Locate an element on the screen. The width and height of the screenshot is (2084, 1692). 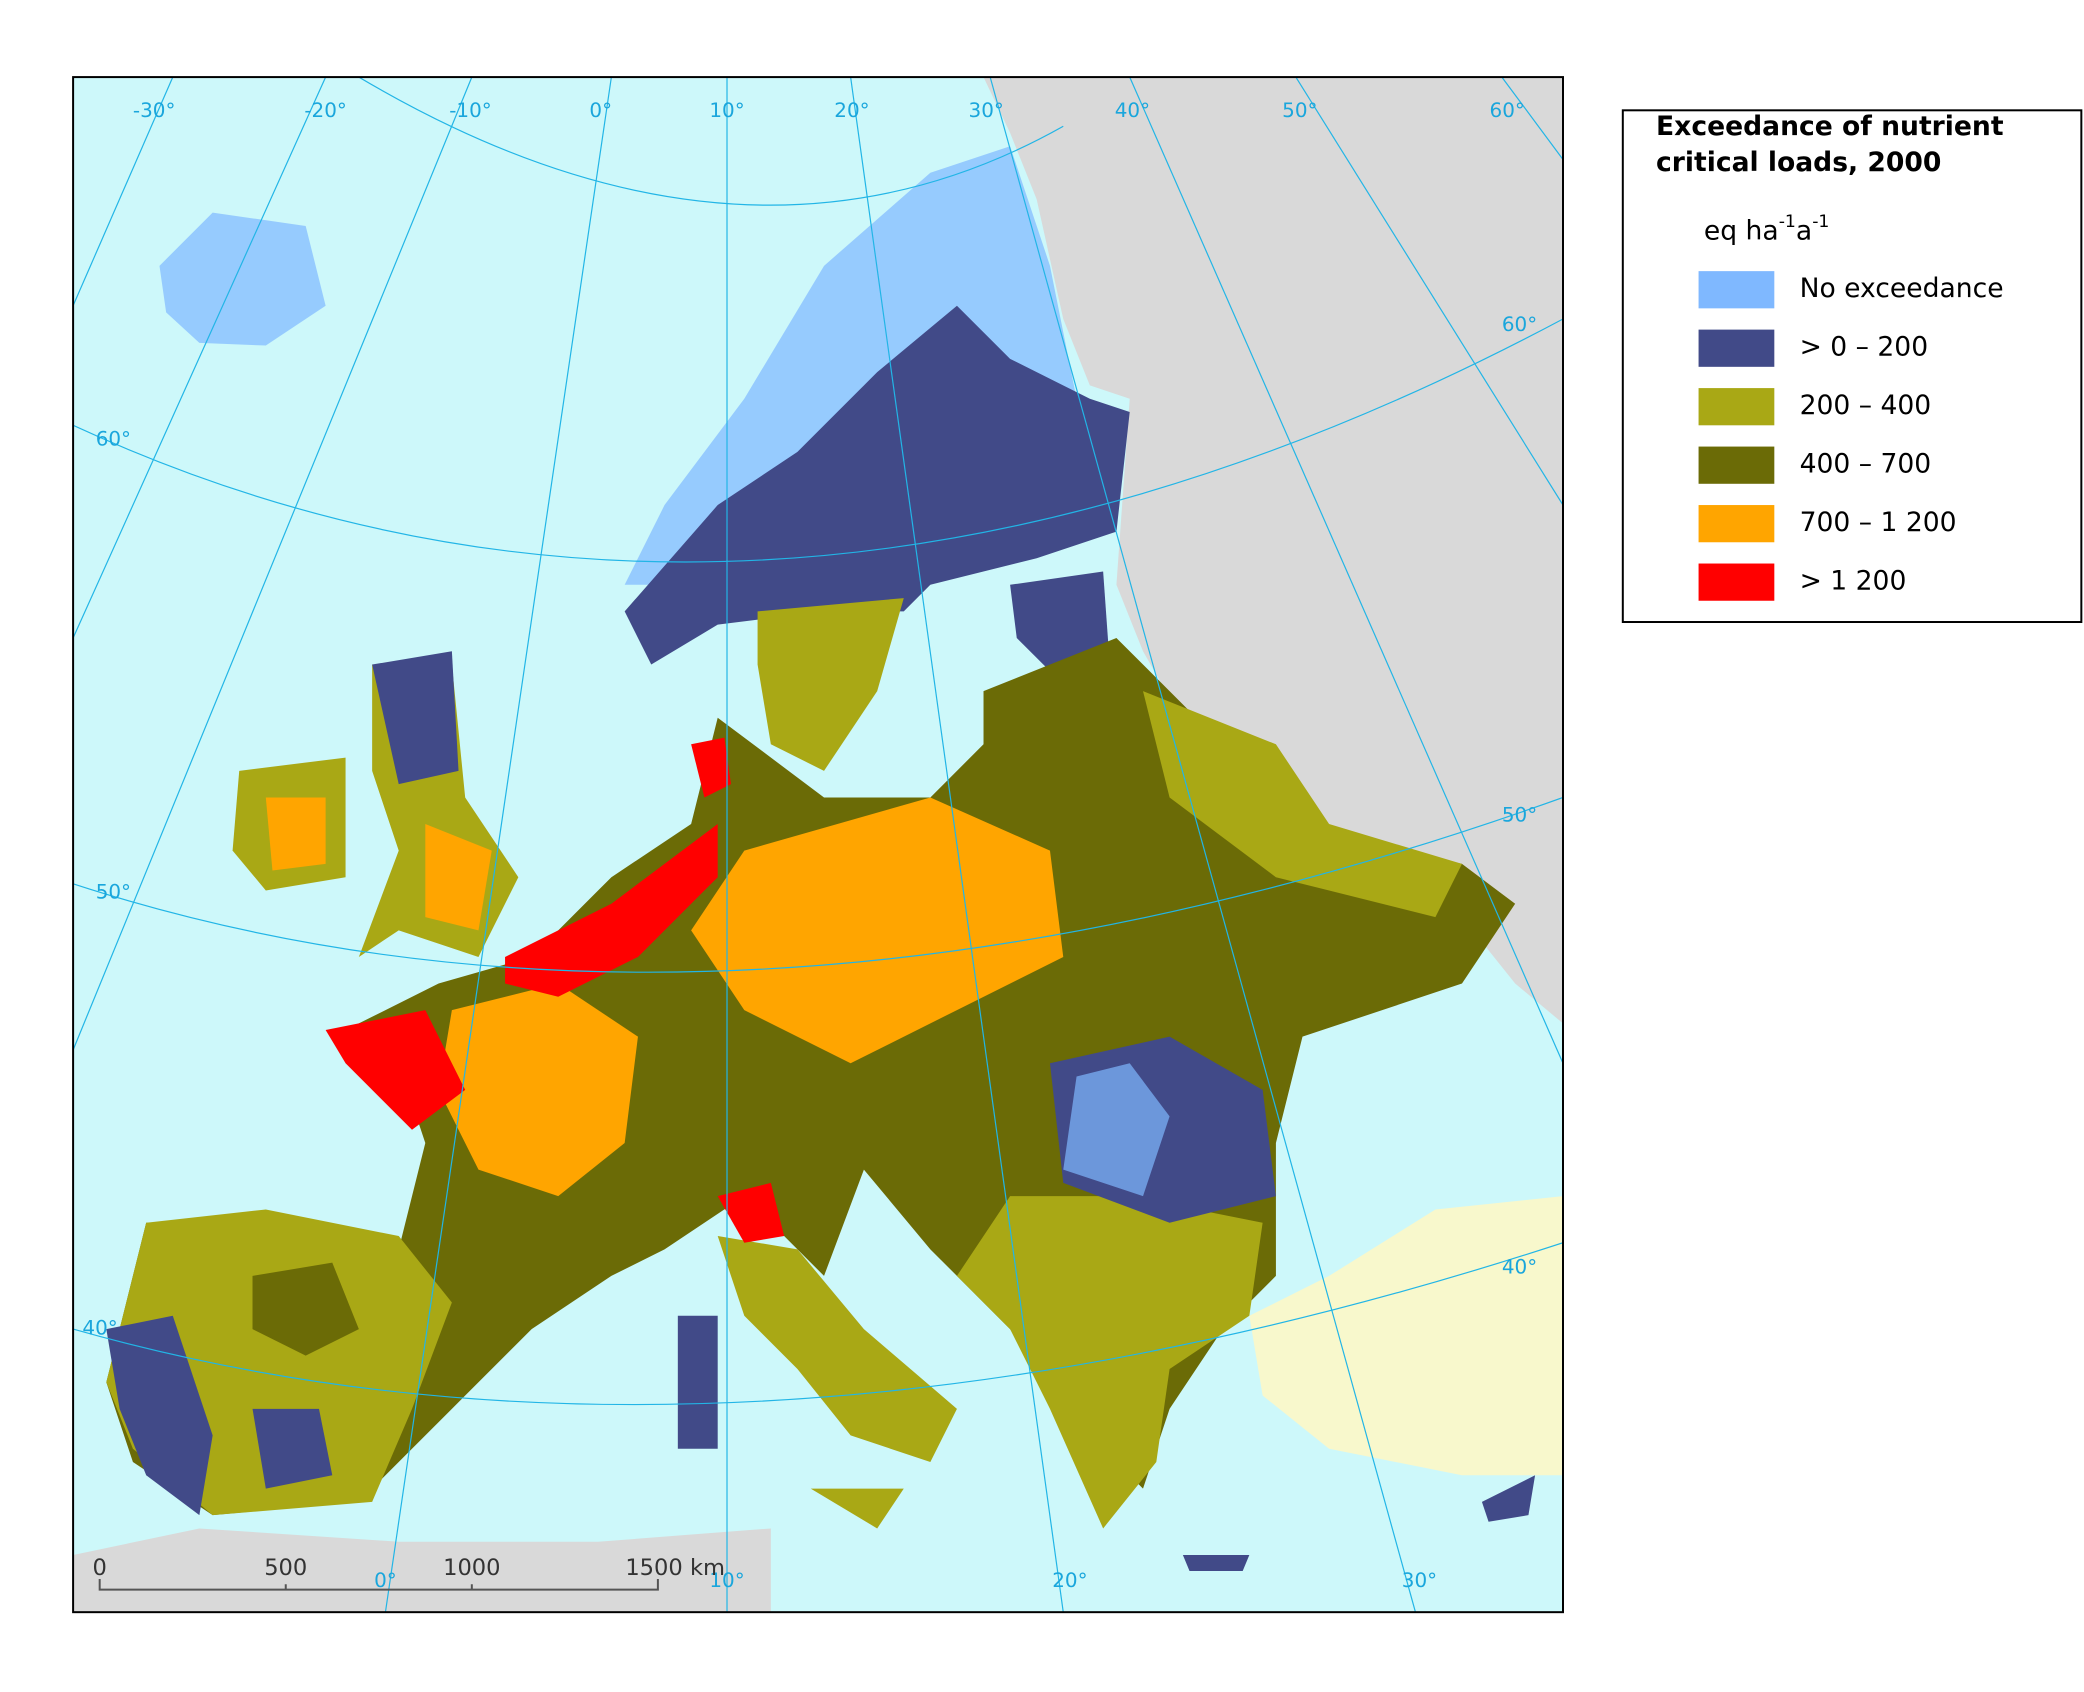
legend-unit: eq ha-1a-1 is located at coordinates (1767, 229).